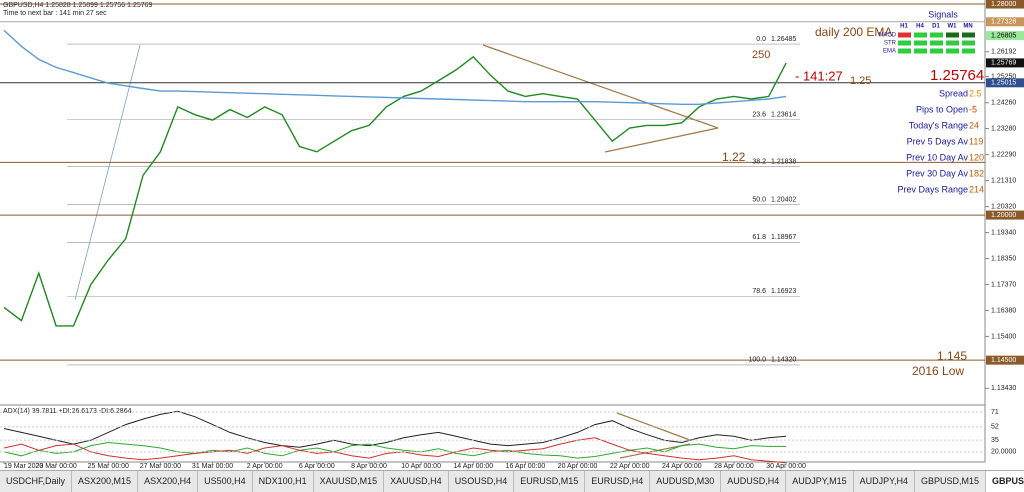 The height and width of the screenshot is (492, 1024). What do you see at coordinates (957, 75) in the screenshot?
I see `annotation: 1.25764` at bounding box center [957, 75].